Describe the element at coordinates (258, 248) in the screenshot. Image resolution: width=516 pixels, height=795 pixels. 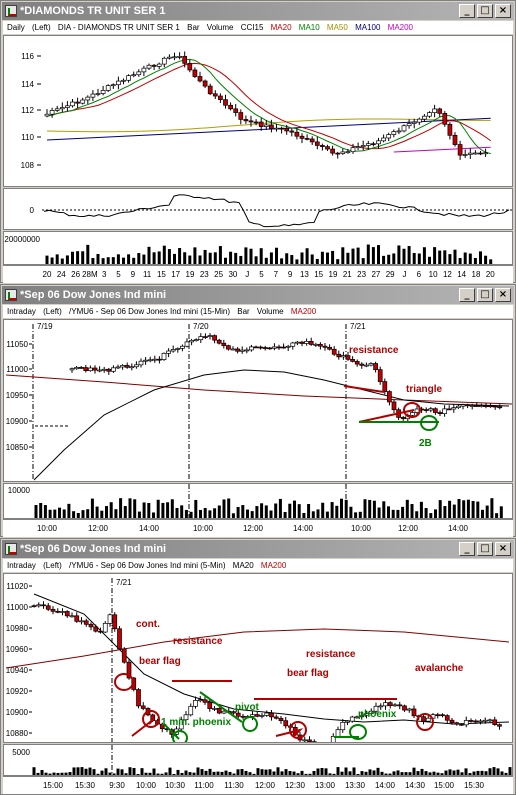
I see `volume-pane: 20000000` at that location.